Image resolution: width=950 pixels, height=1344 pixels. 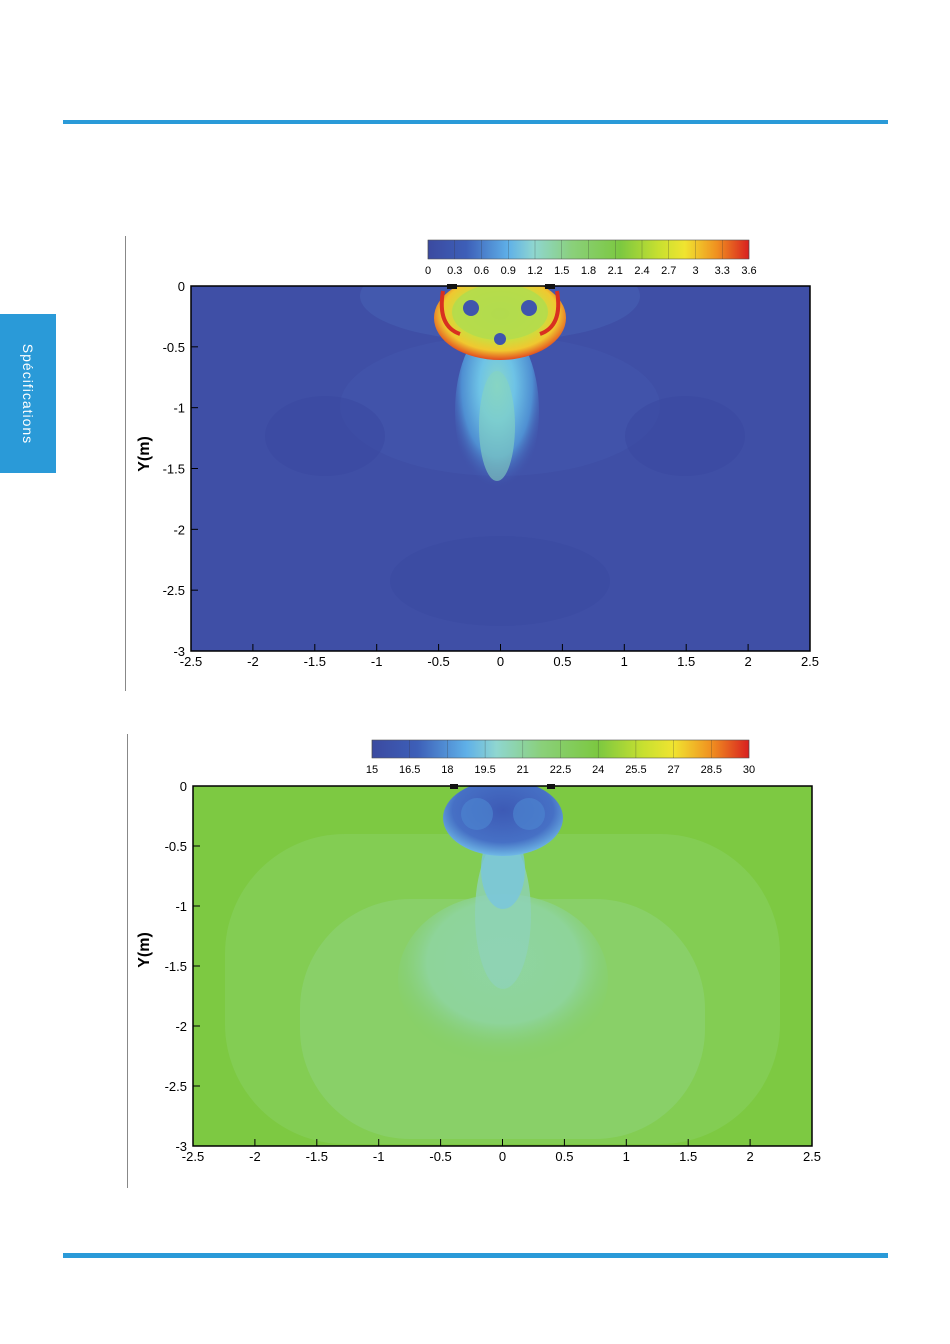 I want to click on colorbar-label: 0.9, so click(x=508, y=271).